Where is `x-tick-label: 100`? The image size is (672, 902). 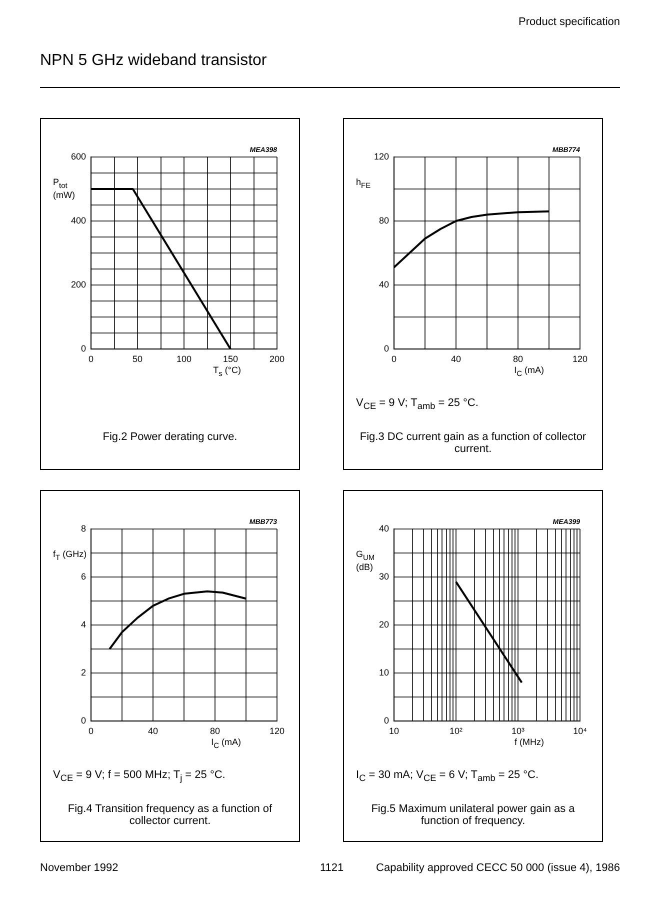 x-tick-label: 100 is located at coordinates (184, 359).